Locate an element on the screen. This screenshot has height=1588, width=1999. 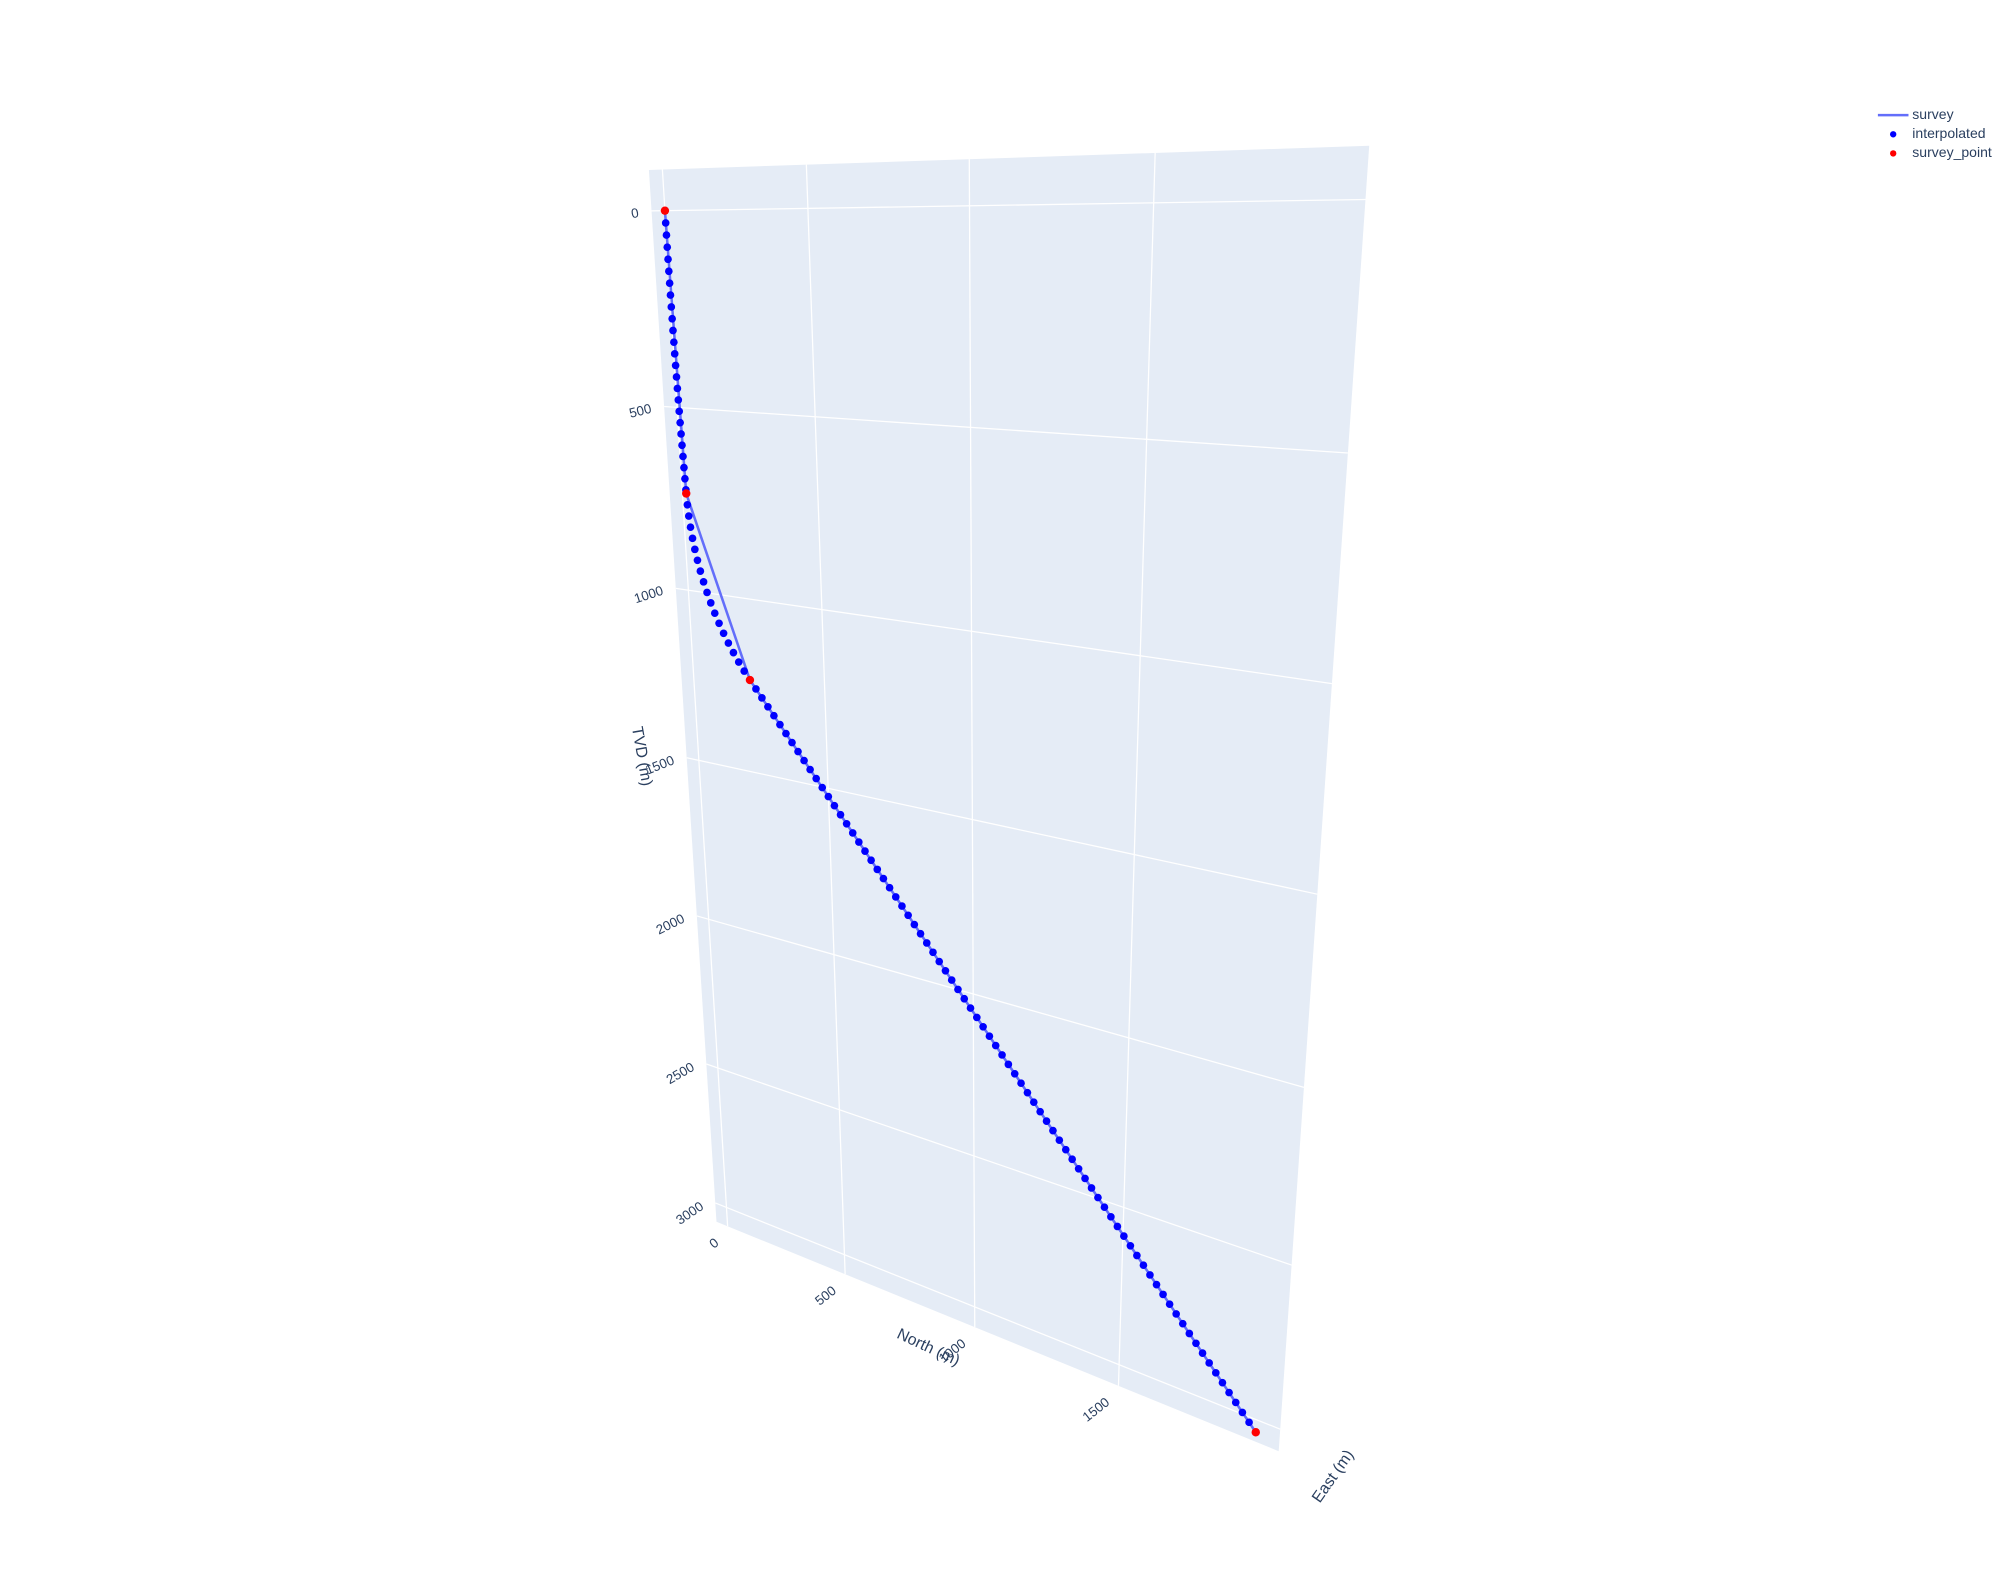
y-tick-label: 500 is located at coordinates (640, 411).